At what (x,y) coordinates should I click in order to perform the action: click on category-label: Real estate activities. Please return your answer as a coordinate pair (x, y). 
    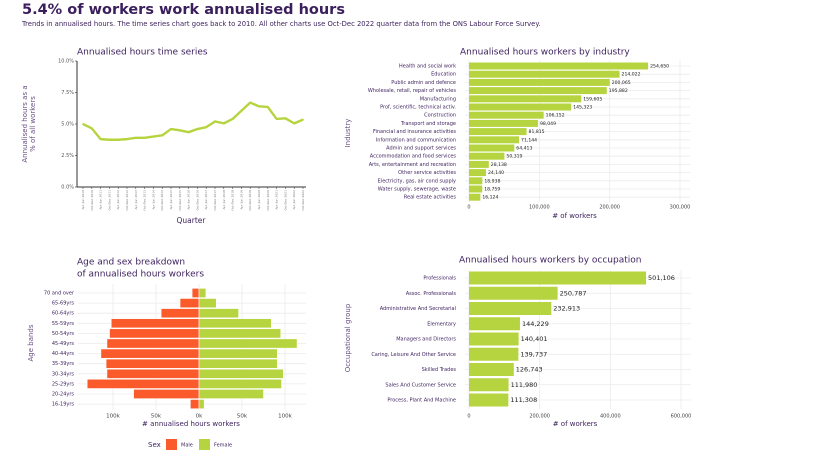
    Looking at the image, I should click on (430, 198).